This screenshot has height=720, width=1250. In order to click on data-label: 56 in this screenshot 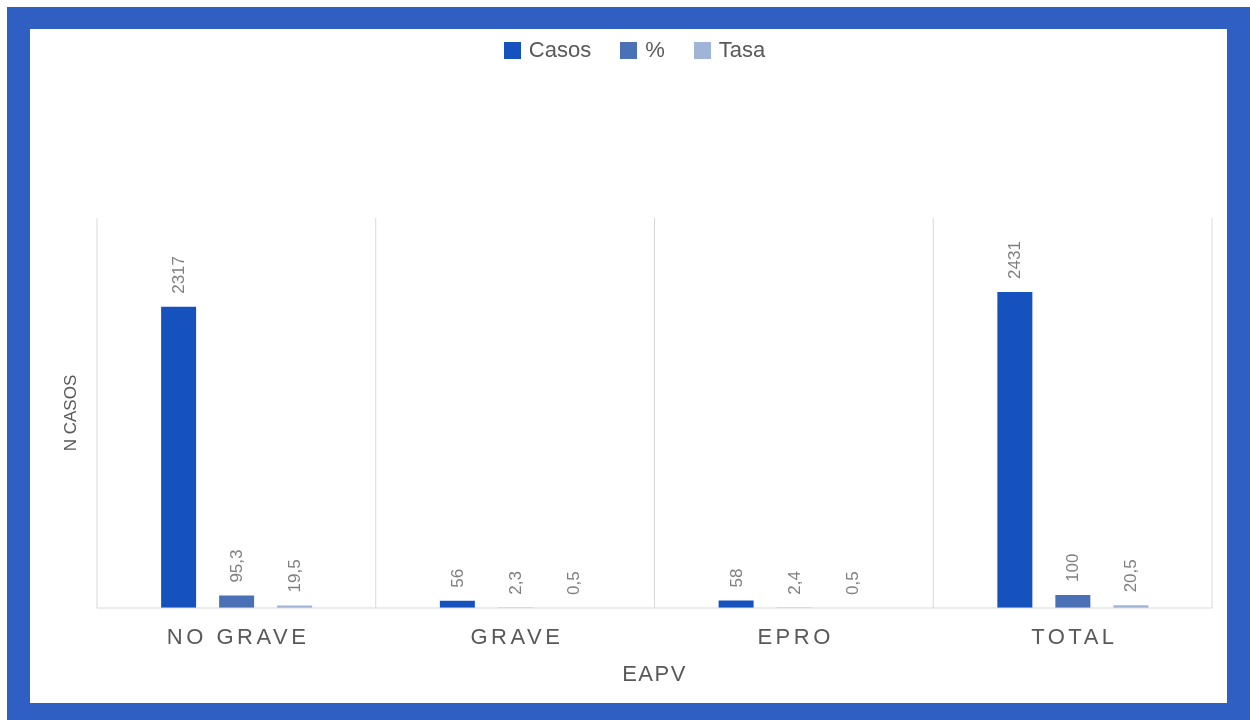, I will do `click(457, 578)`.